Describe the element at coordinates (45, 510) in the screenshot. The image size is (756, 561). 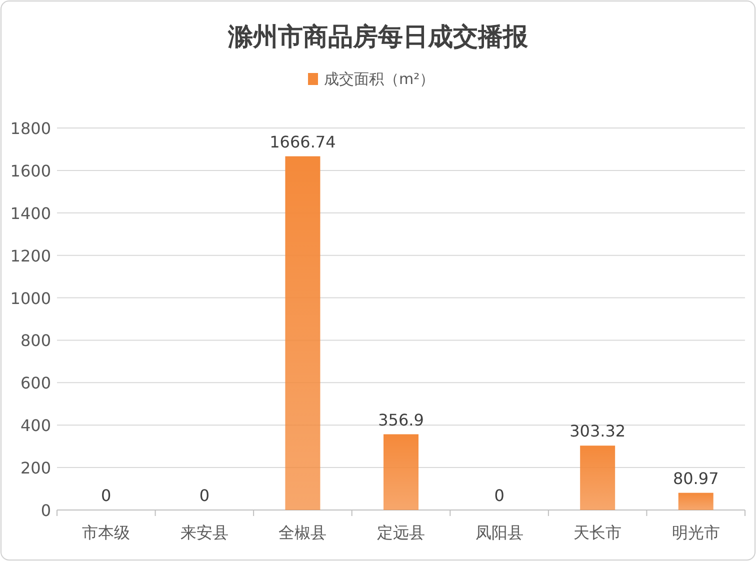
I see `y-tick-label: 0` at that location.